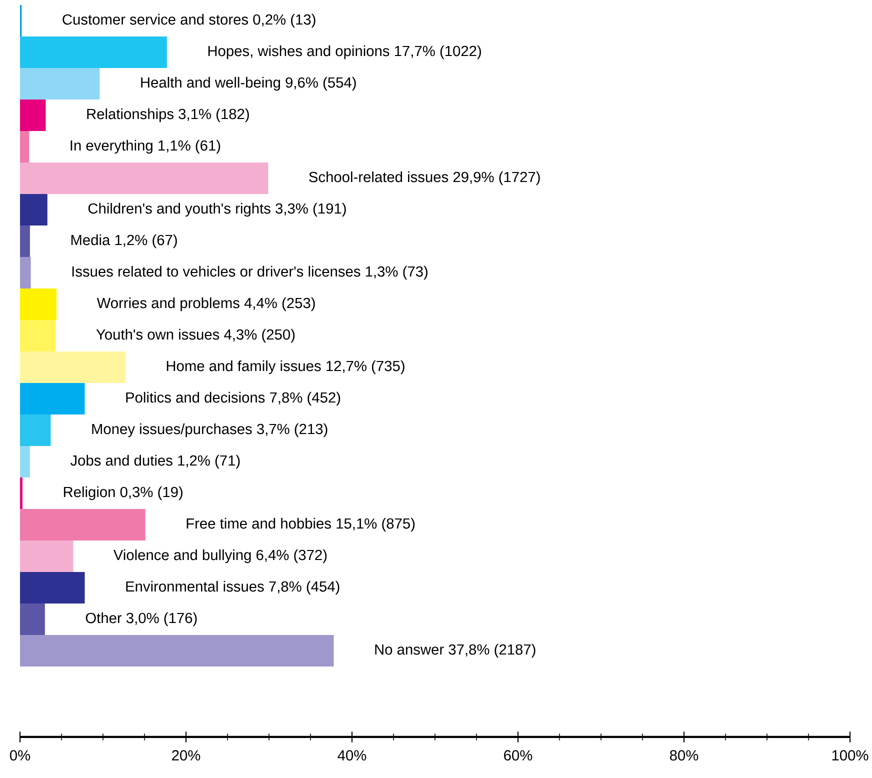  I want to click on y-tick-label: Issues related to vehicles or driver's licenses 1,3% (73), so click(250, 273).